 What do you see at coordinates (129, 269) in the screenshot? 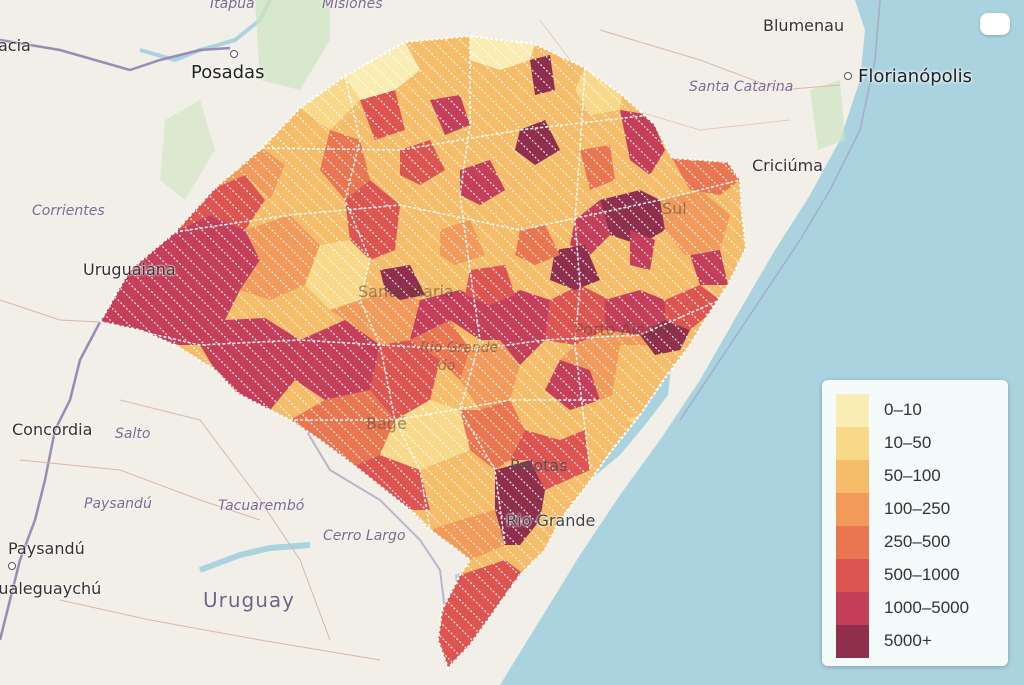
I see `city-label: Uruguaiana` at bounding box center [129, 269].